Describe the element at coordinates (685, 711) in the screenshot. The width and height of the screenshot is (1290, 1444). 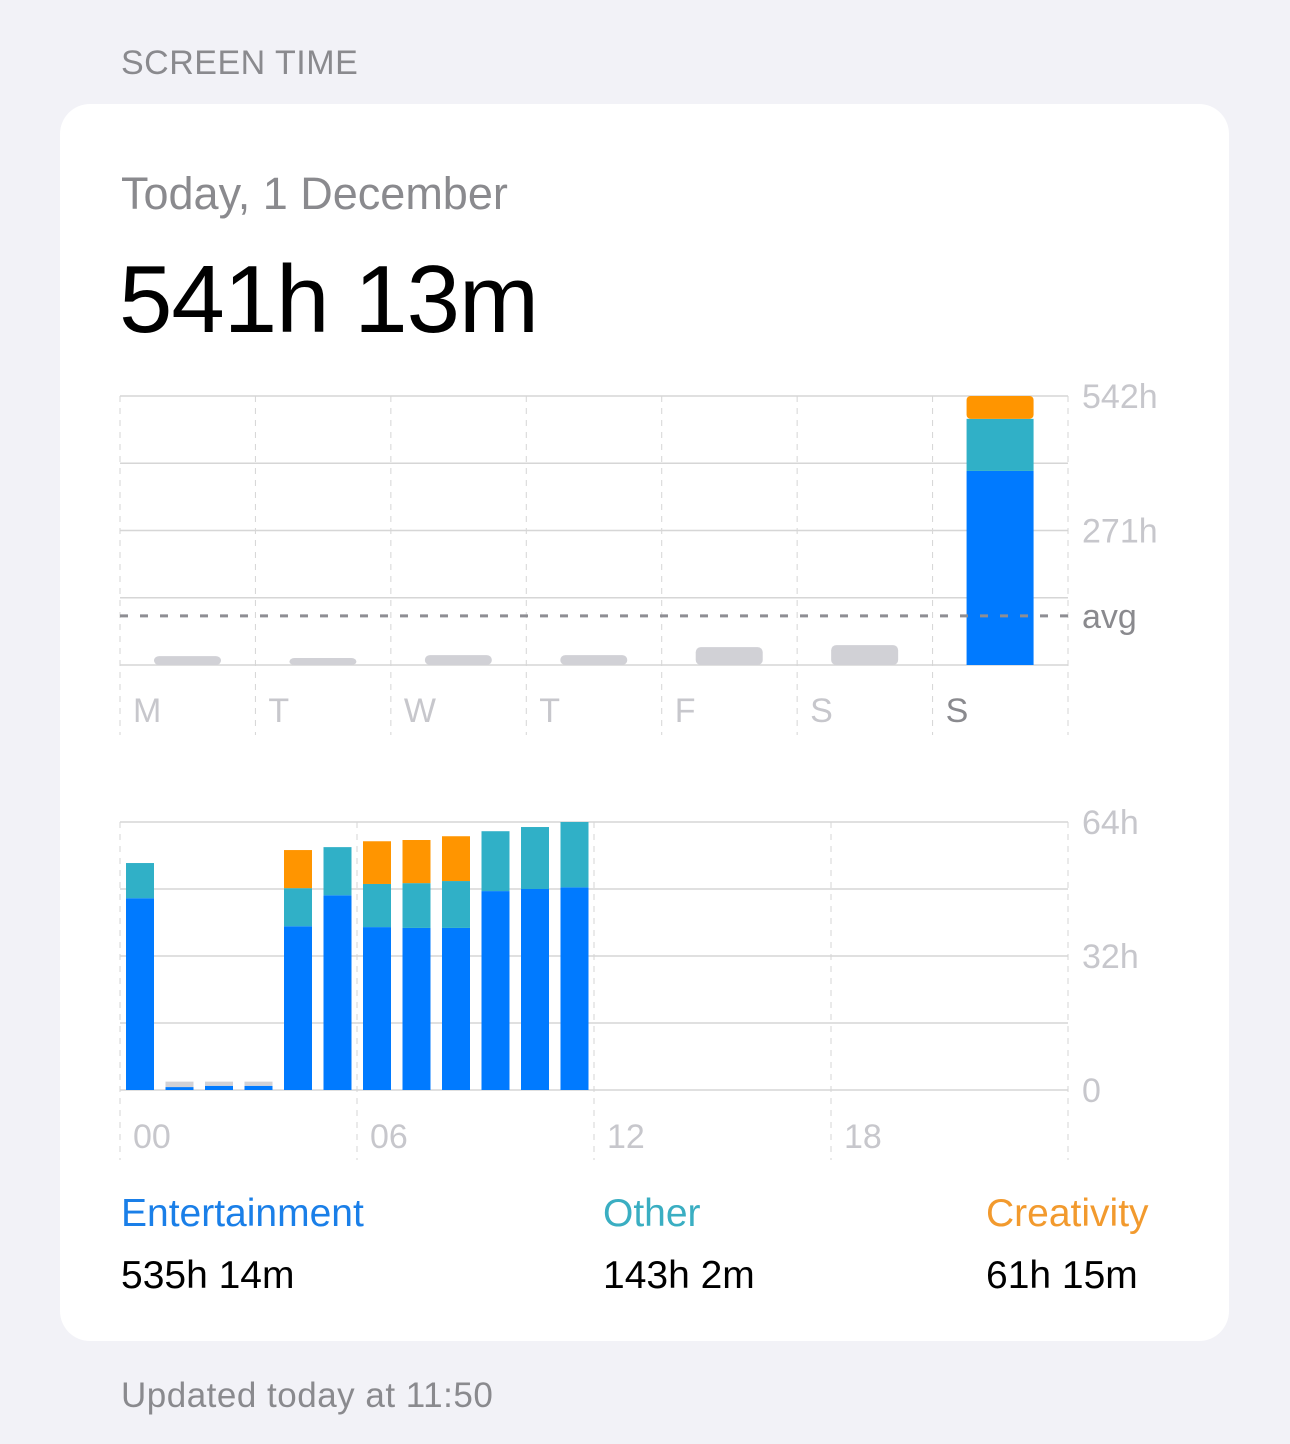
I see `day-label: F` at that location.